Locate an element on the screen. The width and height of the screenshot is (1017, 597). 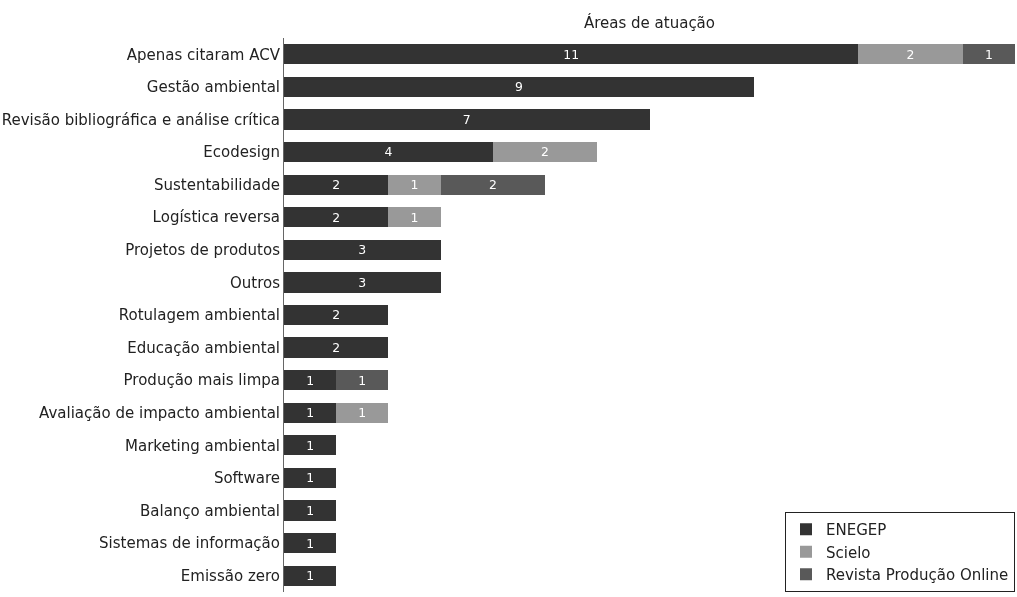
y-tick-label: Avaliação de impacto ambiental is located at coordinates (159, 413).